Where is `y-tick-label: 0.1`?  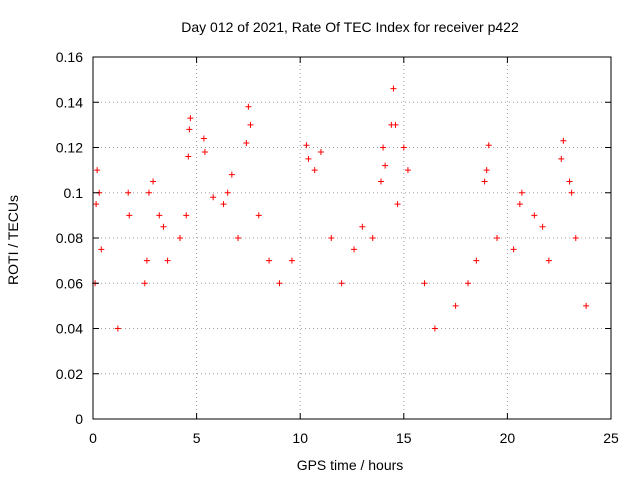 y-tick-label: 0.1 is located at coordinates (74, 193).